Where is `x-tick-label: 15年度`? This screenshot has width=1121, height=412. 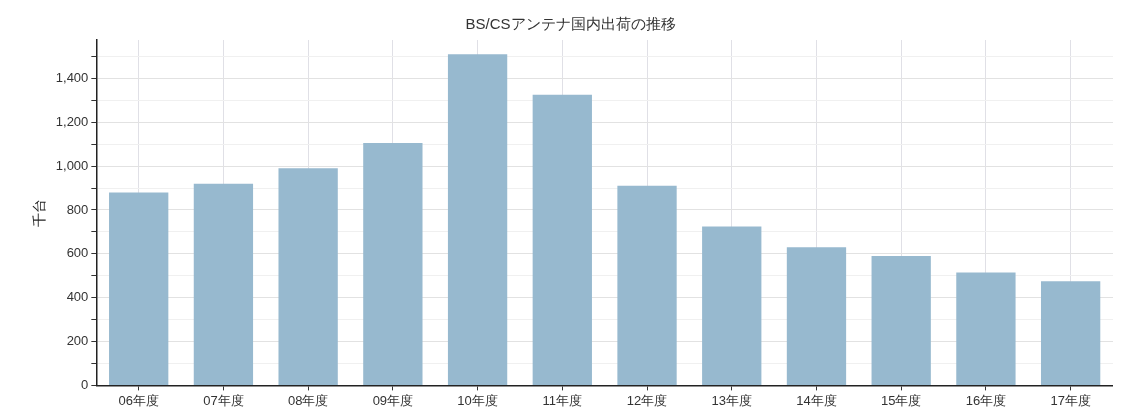 x-tick-label: 15年度 is located at coordinates (901, 400).